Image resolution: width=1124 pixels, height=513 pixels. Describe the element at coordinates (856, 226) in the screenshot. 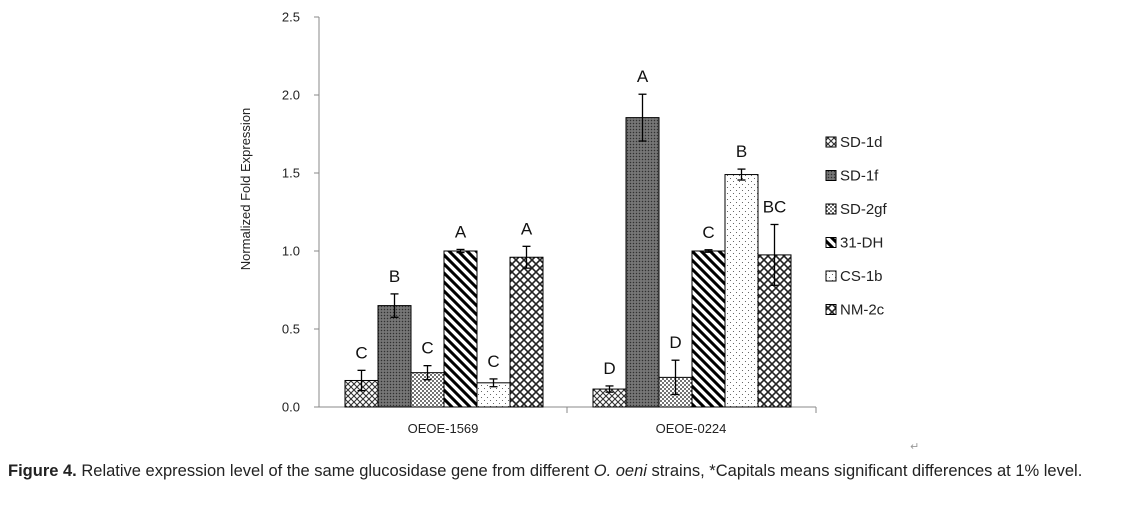

I see `legend: SD-1d SD-1f SD-2gf 31-DH CS-1b NM-2c` at that location.